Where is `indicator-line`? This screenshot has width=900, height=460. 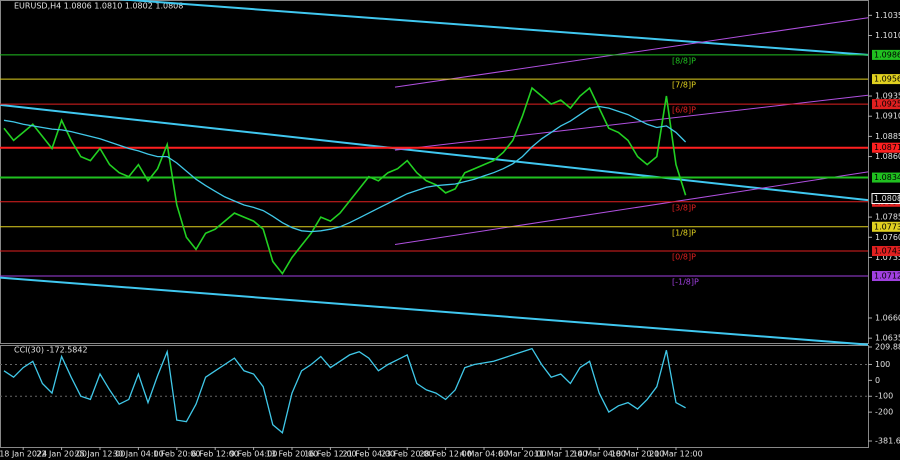 indicator-line is located at coordinates (344, 390).